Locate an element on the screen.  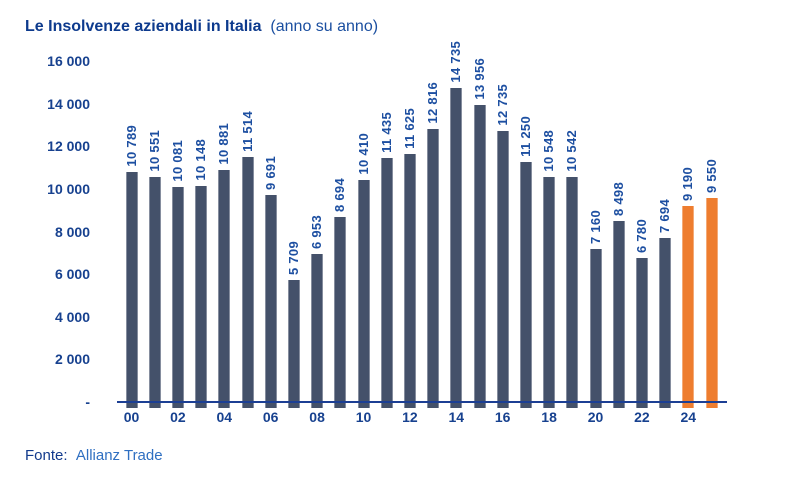
bar-value-label: 8 694 is located at coordinates (340, 194).